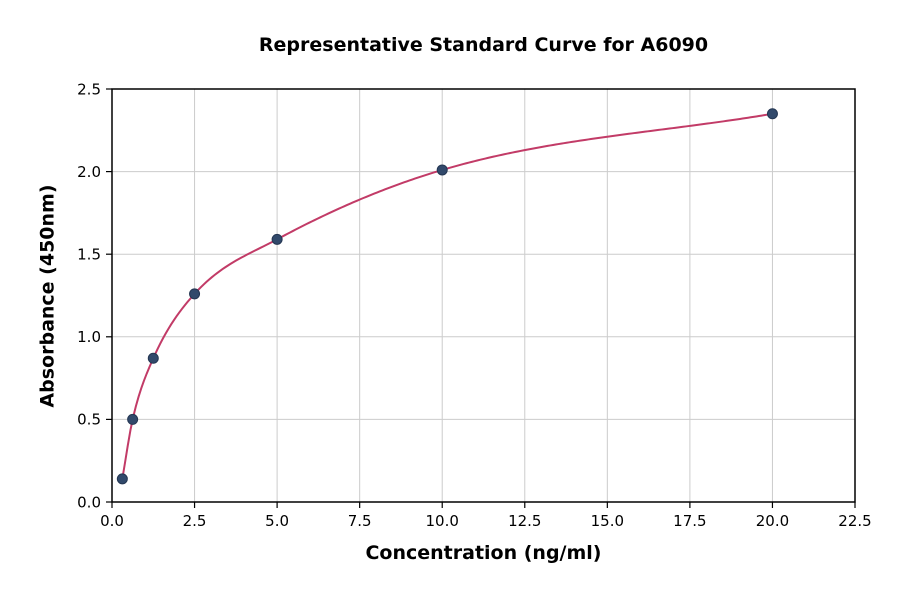 This screenshot has height=594, width=900. What do you see at coordinates (89, 420) in the screenshot?
I see `y-tick-label: 0.5` at bounding box center [89, 420].